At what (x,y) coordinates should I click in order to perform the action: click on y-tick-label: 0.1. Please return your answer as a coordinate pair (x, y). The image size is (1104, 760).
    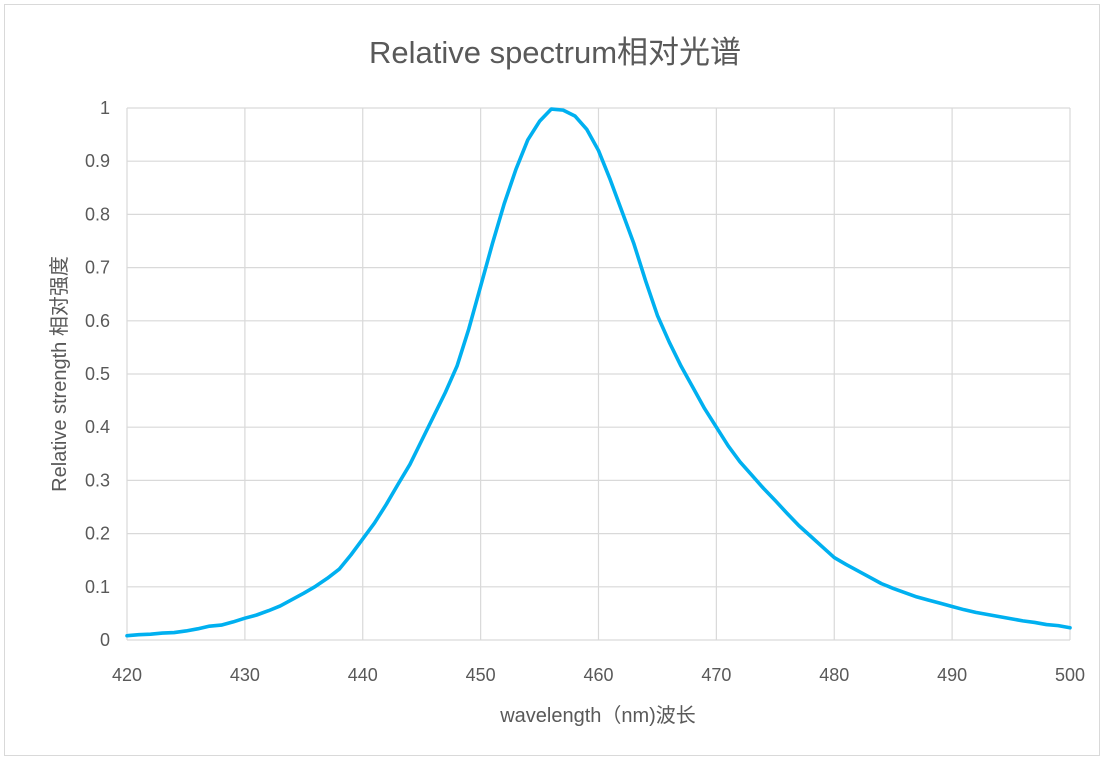
    Looking at the image, I should click on (97, 587).